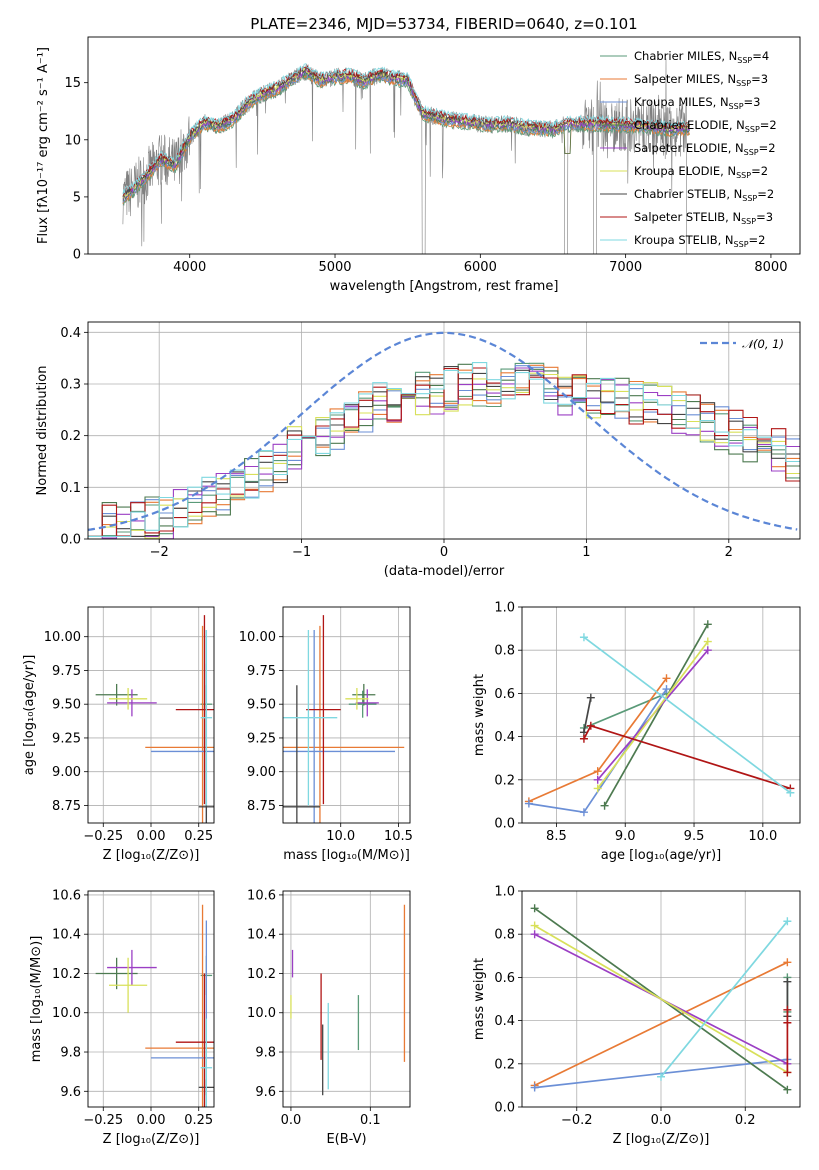 The height and width of the screenshot is (1170, 819). Describe the element at coordinates (479, 999) in the screenshot. I see `y-axis-label: mass weight` at that location.